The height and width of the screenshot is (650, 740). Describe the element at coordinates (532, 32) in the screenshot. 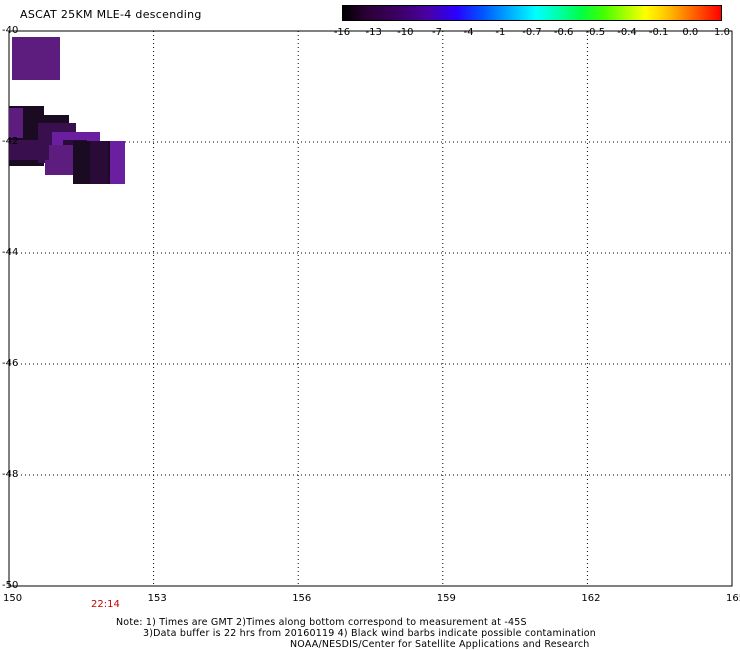

I see `colorbar-tick-label: -0.7` at that location.